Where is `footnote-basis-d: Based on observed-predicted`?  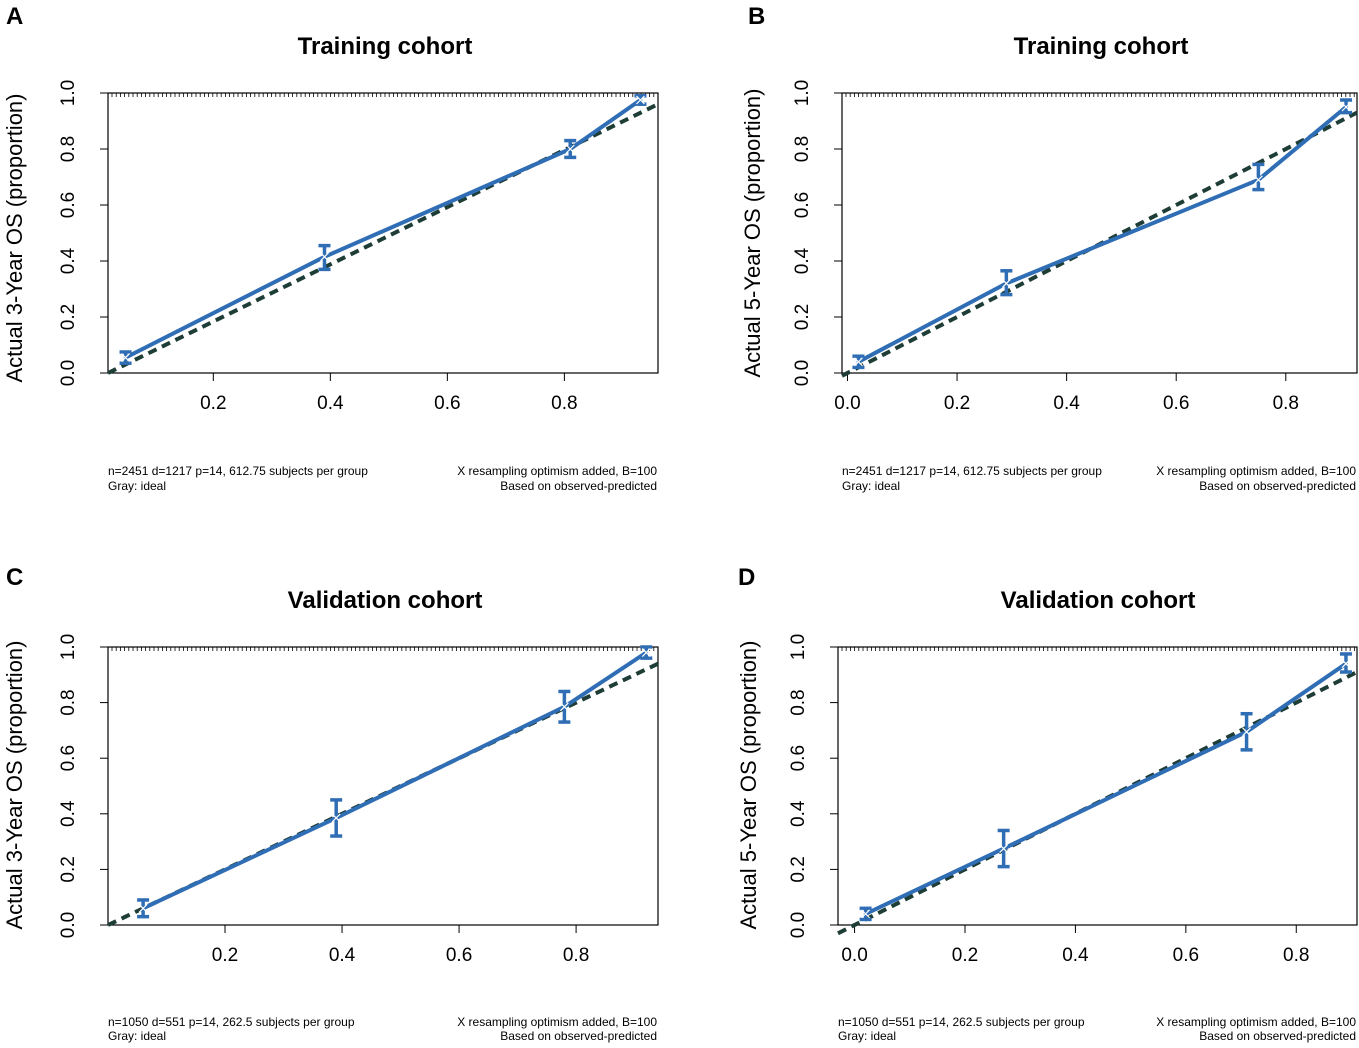 footnote-basis-d: Based on observed-predicted is located at coordinates (1277, 1036).